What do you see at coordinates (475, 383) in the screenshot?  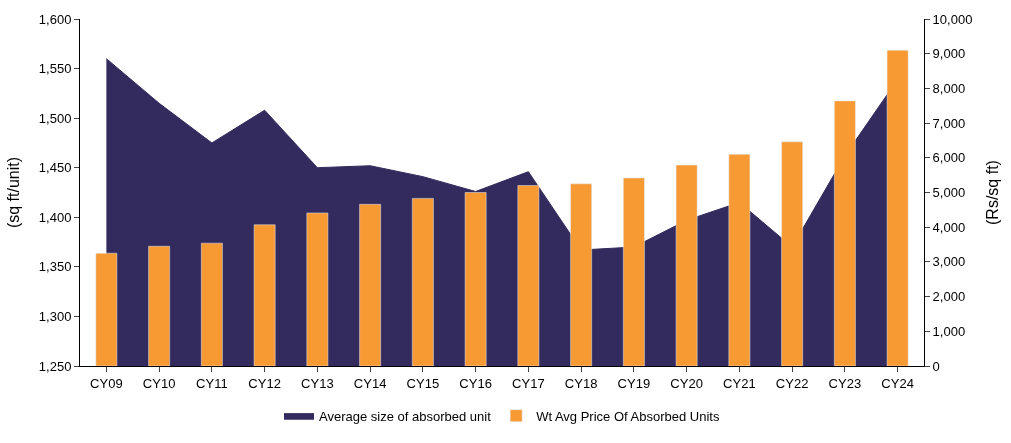 I see `x-tick-label: CY16` at bounding box center [475, 383].